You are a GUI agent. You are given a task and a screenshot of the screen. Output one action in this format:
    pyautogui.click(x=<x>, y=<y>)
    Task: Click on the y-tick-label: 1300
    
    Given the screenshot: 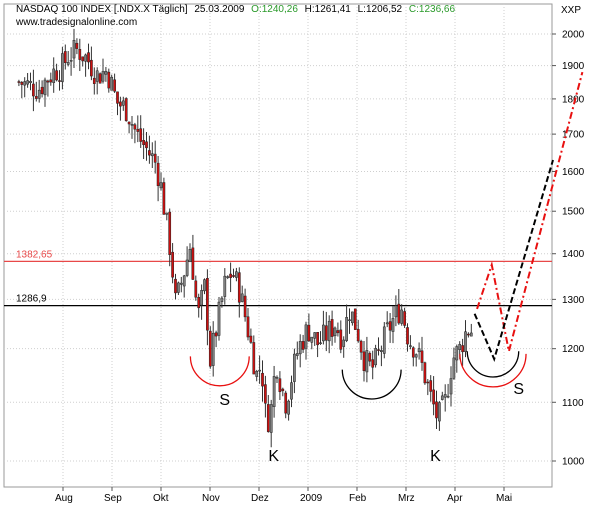 What is the action you would take?
    pyautogui.click(x=573, y=300)
    